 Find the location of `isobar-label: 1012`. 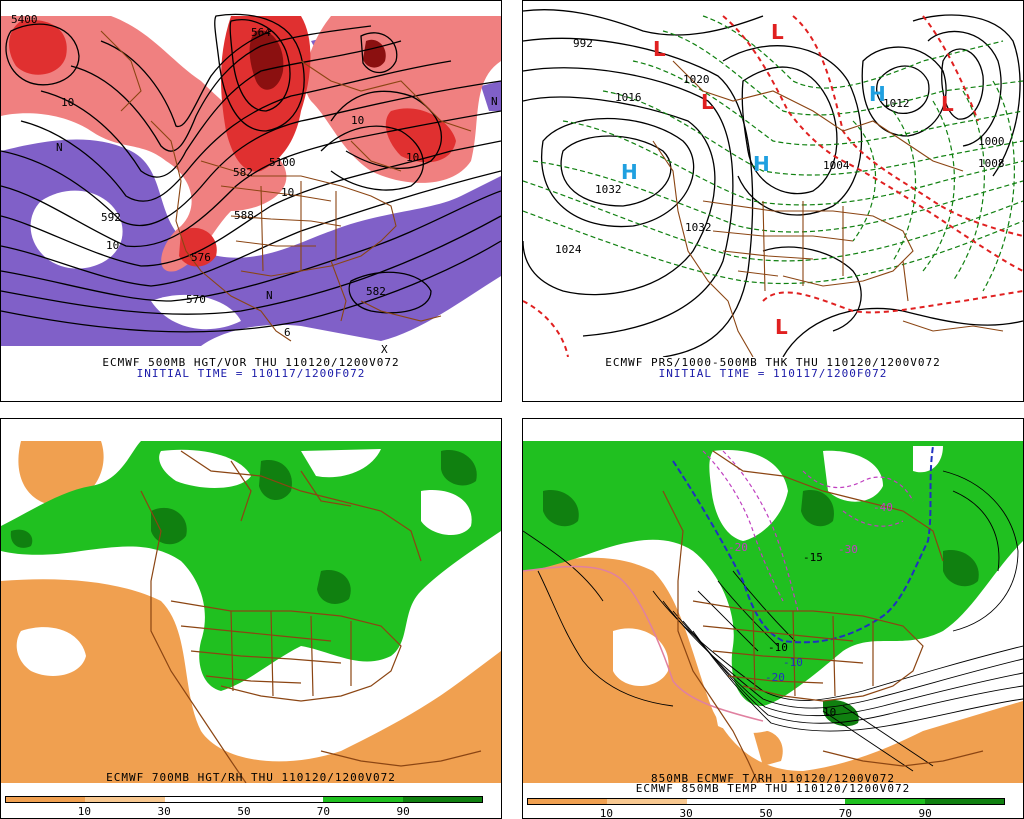

isobar-label: 1012 is located at coordinates (896, 103).